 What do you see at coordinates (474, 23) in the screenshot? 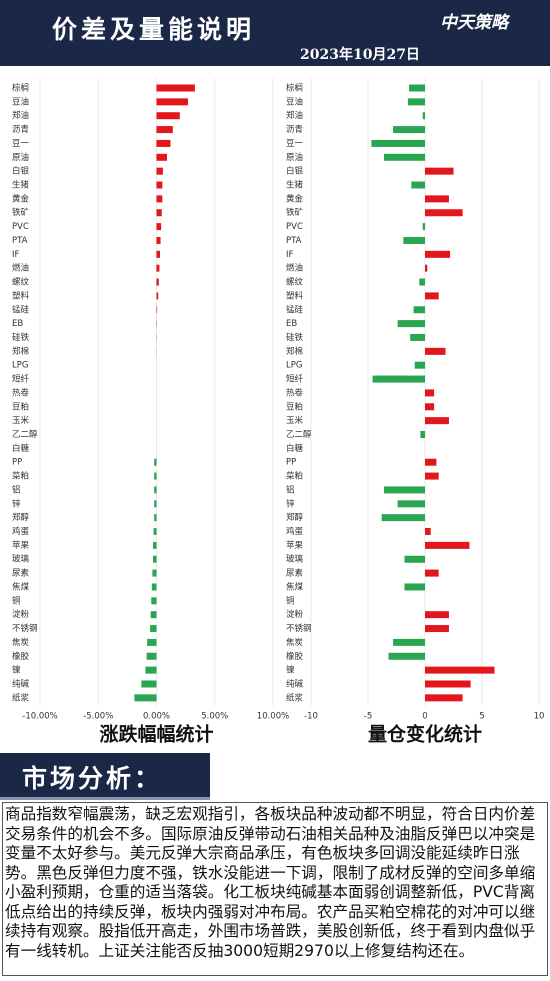
I see `logo: 中天策略` at bounding box center [474, 23].